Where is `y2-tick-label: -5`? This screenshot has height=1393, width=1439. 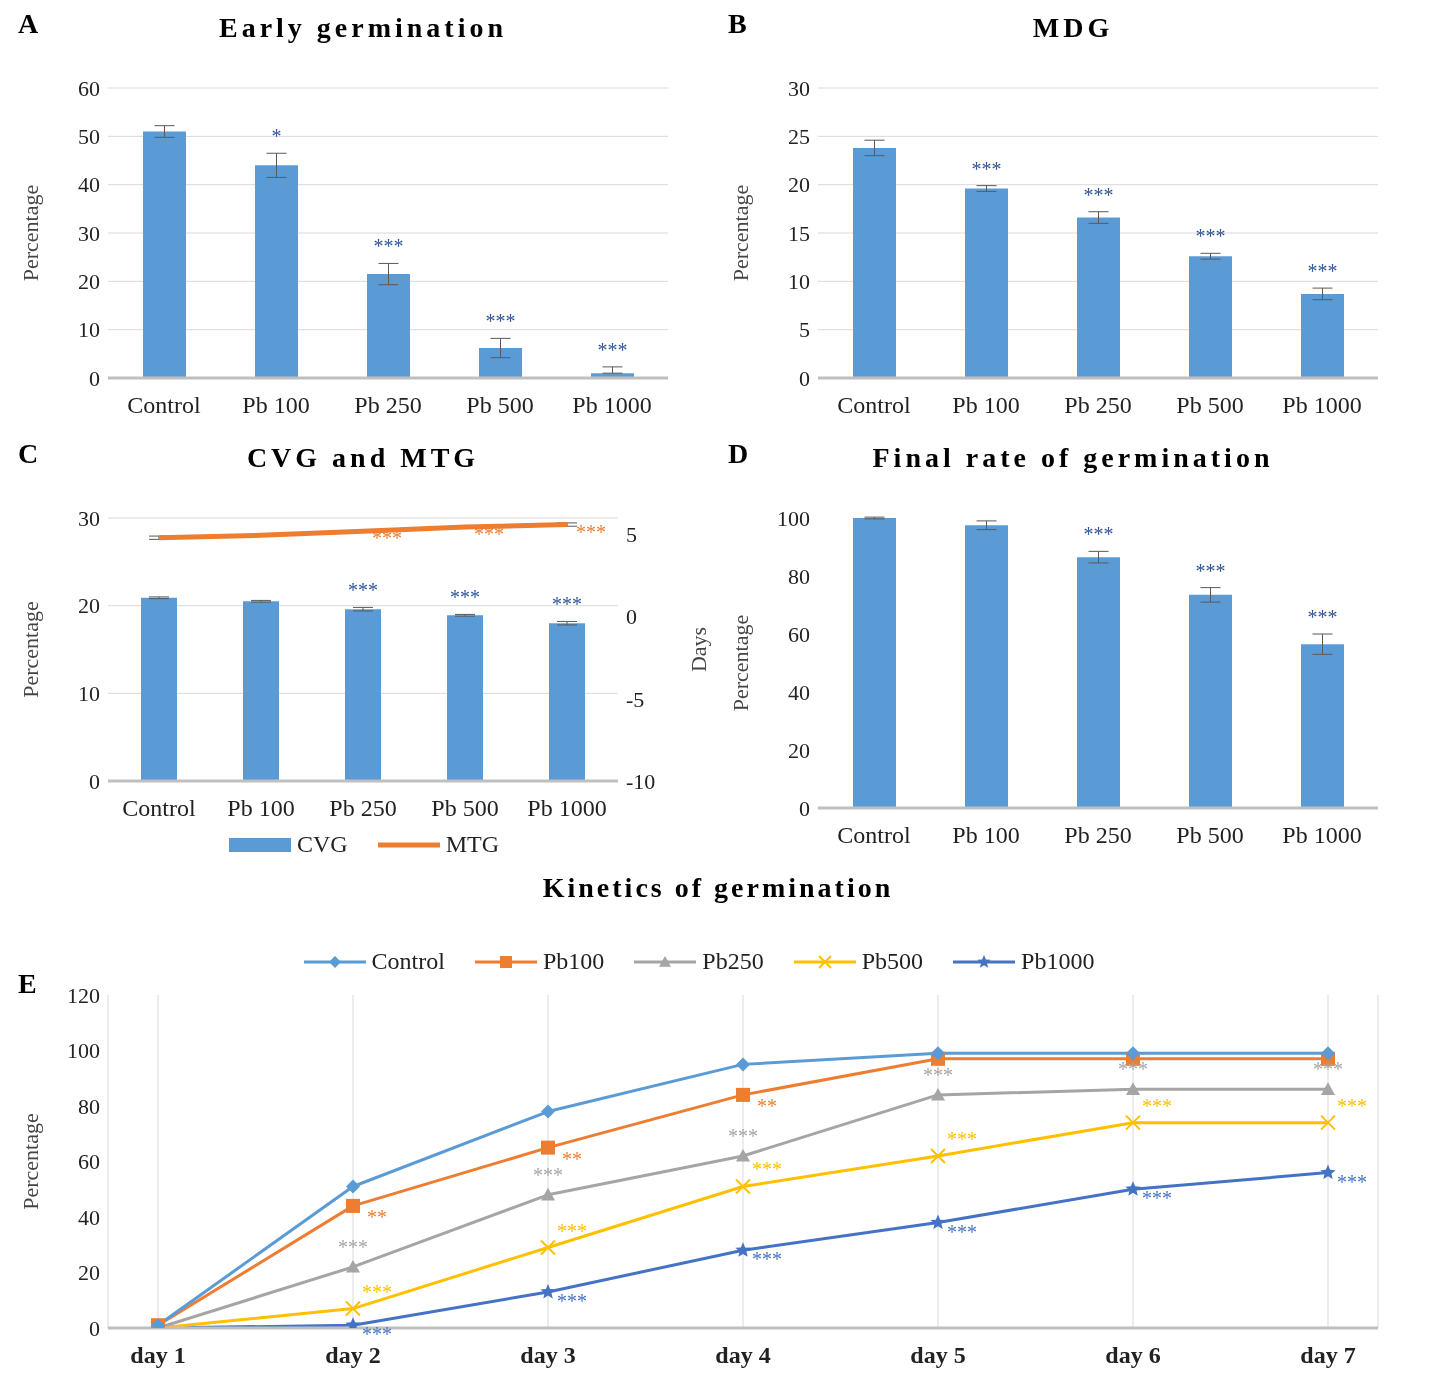 y2-tick-label: -5 is located at coordinates (635, 699).